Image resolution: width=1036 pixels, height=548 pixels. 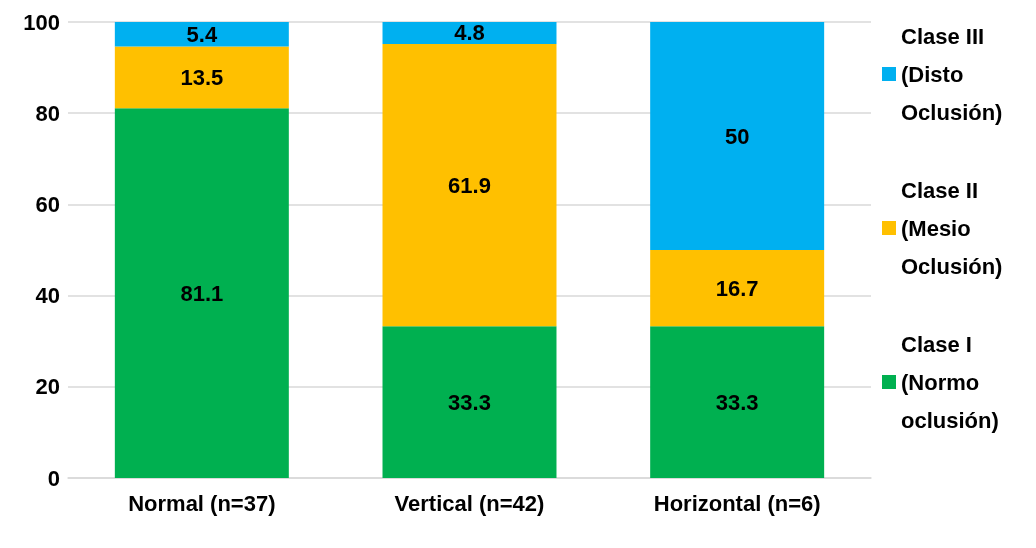 What do you see at coordinates (737, 503) in the screenshot?
I see `x-tick-label: Horizontal (n=6)` at bounding box center [737, 503].